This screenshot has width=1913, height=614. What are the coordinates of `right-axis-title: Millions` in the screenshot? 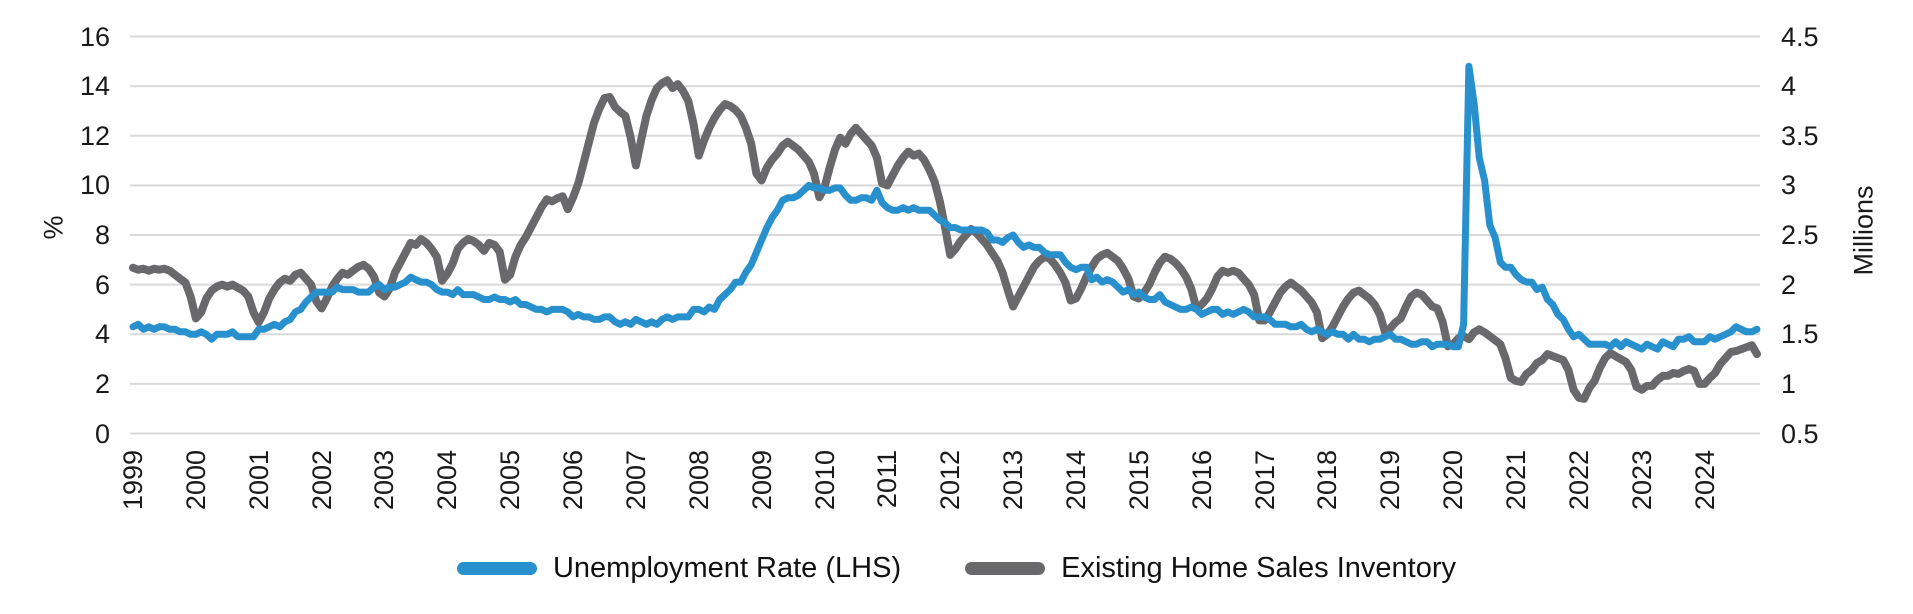 It's located at (1863, 230).